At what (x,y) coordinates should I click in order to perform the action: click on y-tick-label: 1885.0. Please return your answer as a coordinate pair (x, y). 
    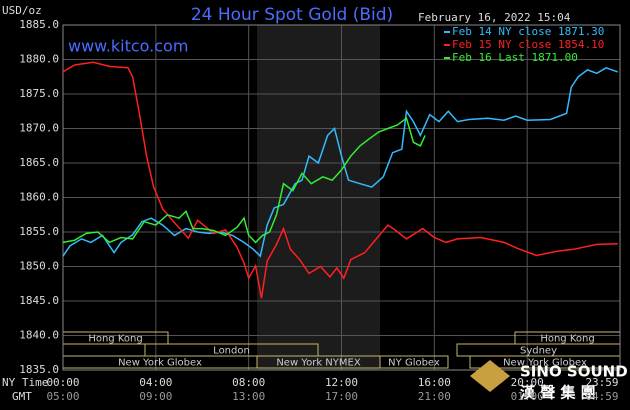
    Looking at the image, I should click on (39, 24).